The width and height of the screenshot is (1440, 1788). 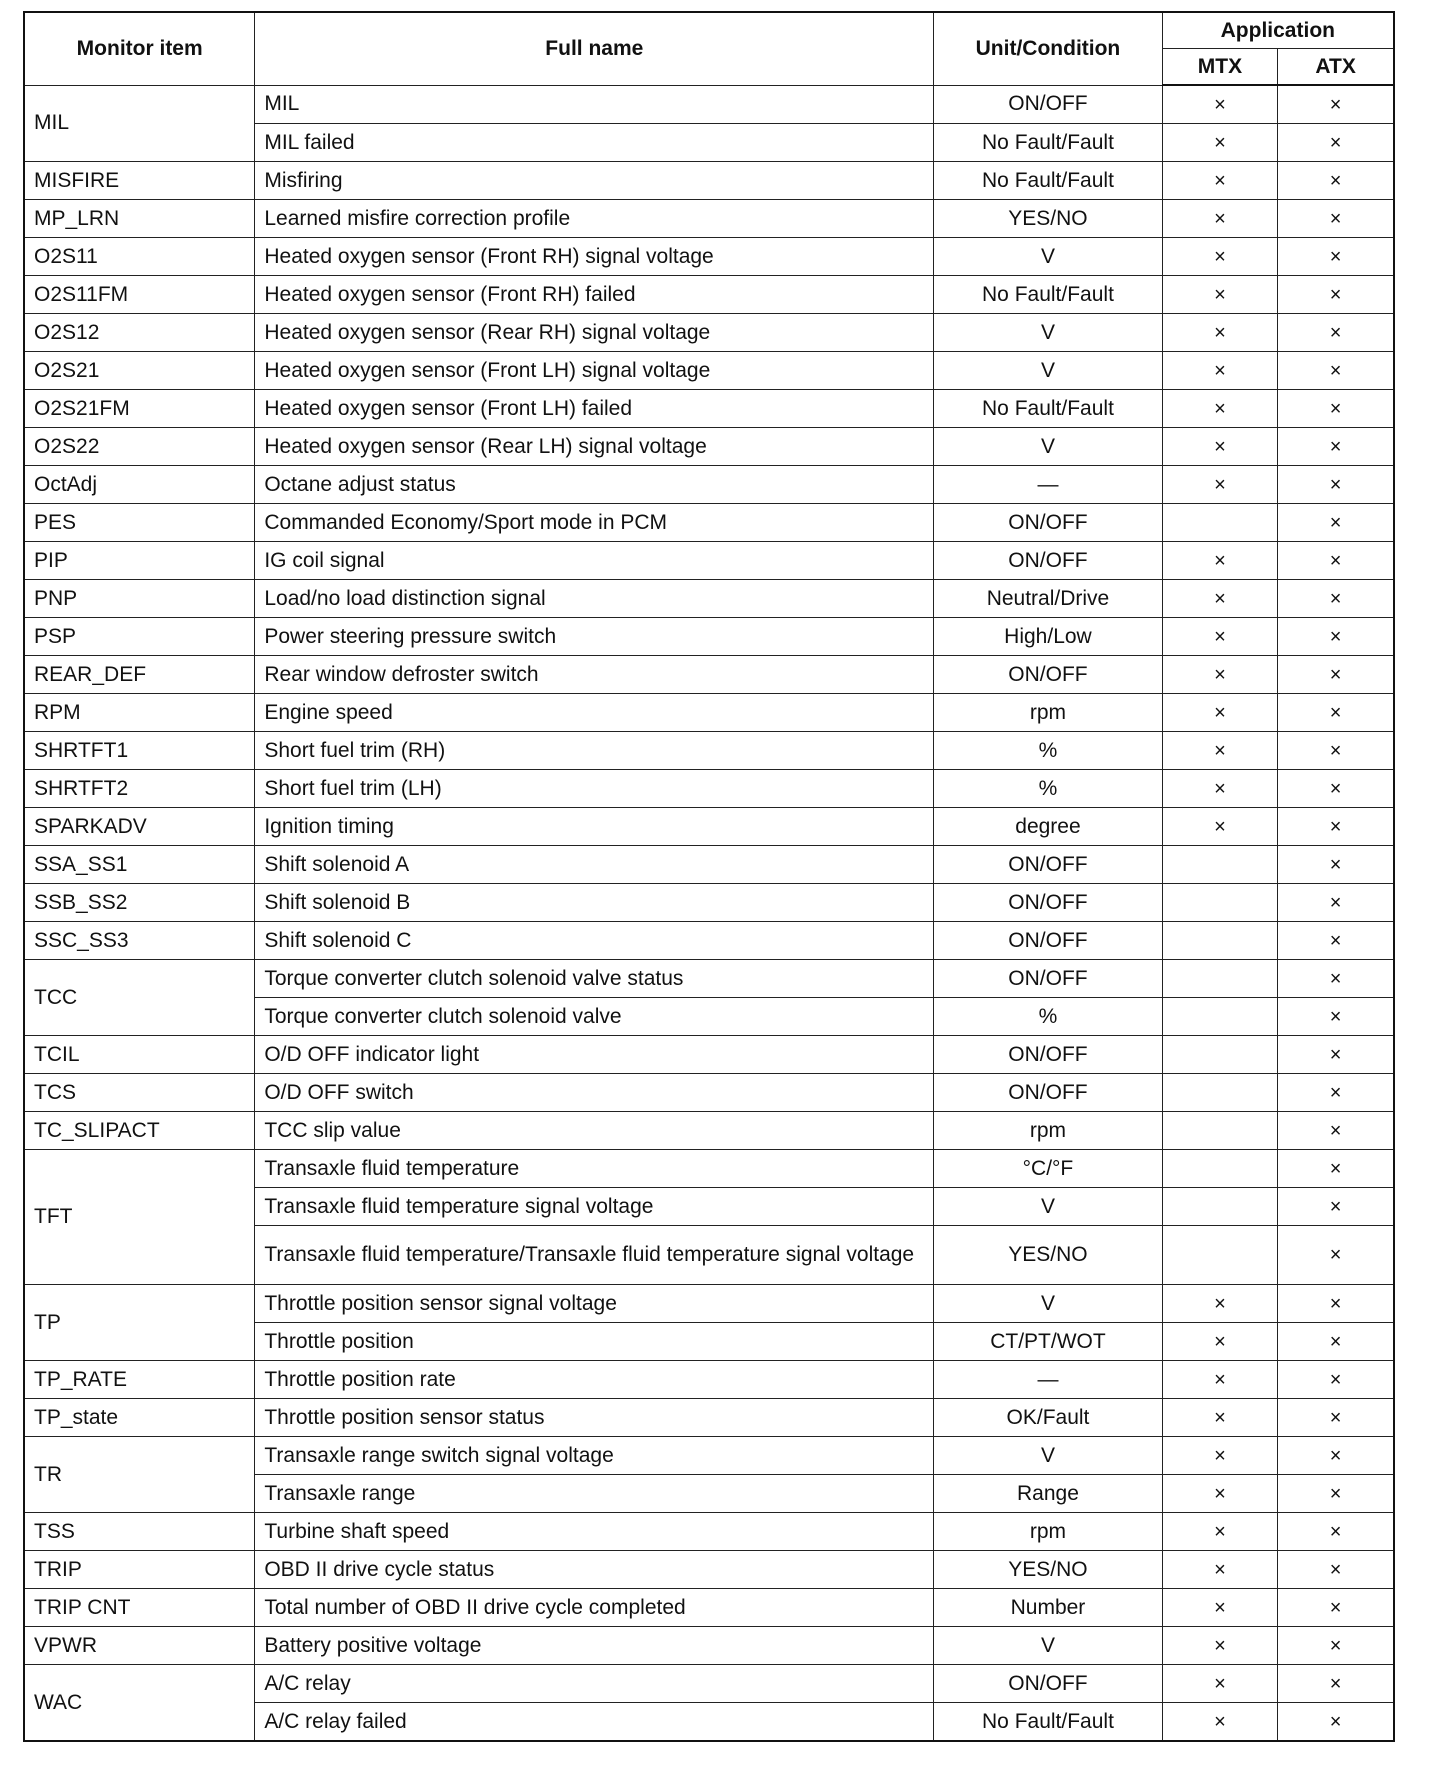 I want to click on monitor-item-cell: SSB_SS2, so click(x=139, y=902).